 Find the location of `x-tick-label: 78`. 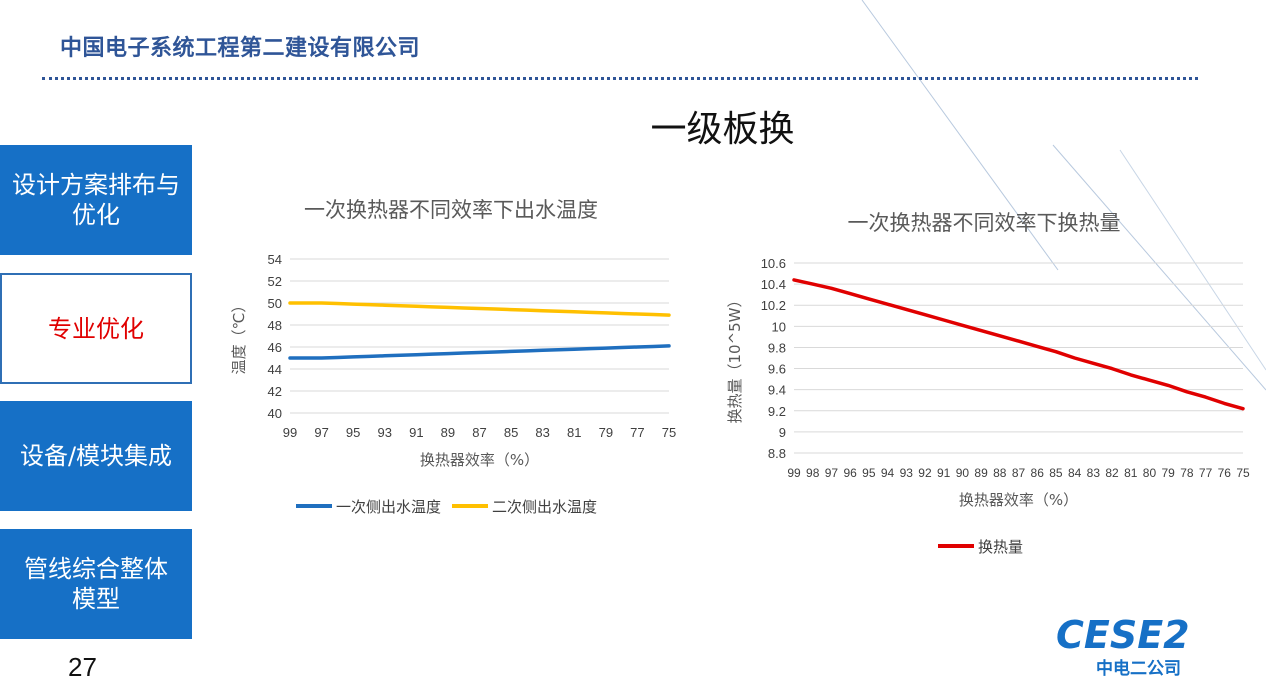

x-tick-label: 78 is located at coordinates (1187, 473).